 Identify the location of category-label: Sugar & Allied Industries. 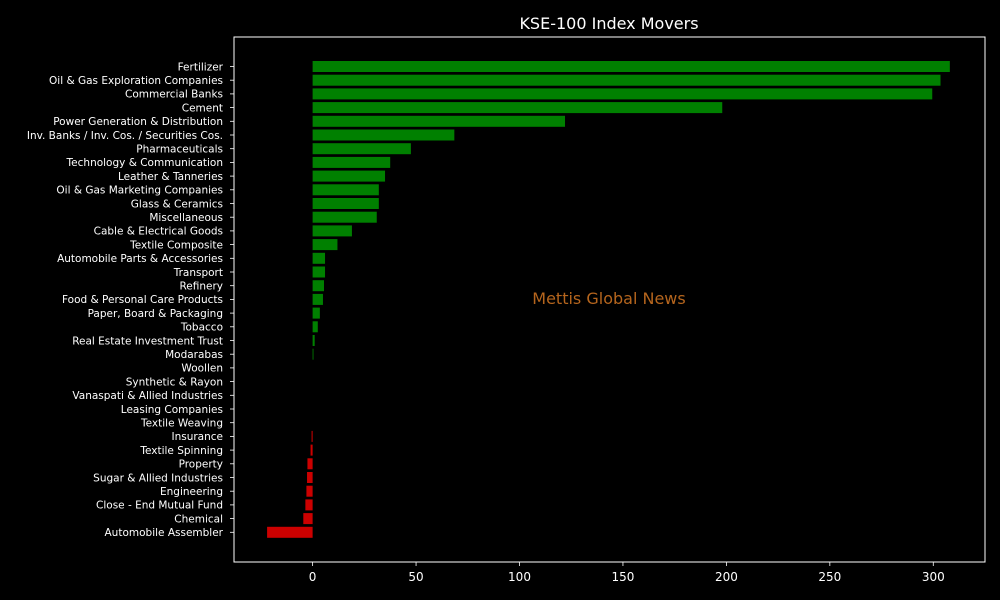
(158, 478).